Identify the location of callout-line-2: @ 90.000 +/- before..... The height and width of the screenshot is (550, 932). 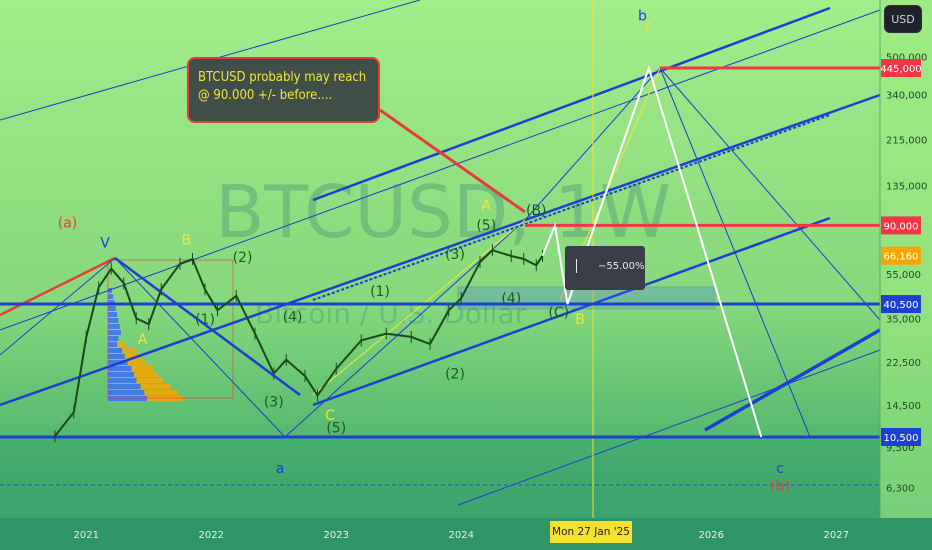
(265, 95).